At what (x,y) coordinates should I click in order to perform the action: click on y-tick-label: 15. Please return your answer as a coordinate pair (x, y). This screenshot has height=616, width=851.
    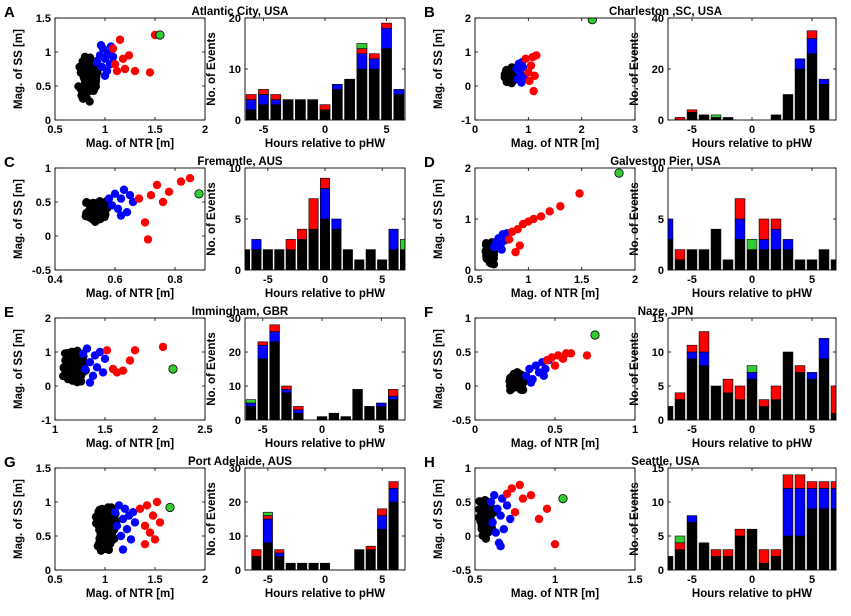
    Looking at the image, I should click on (658, 319).